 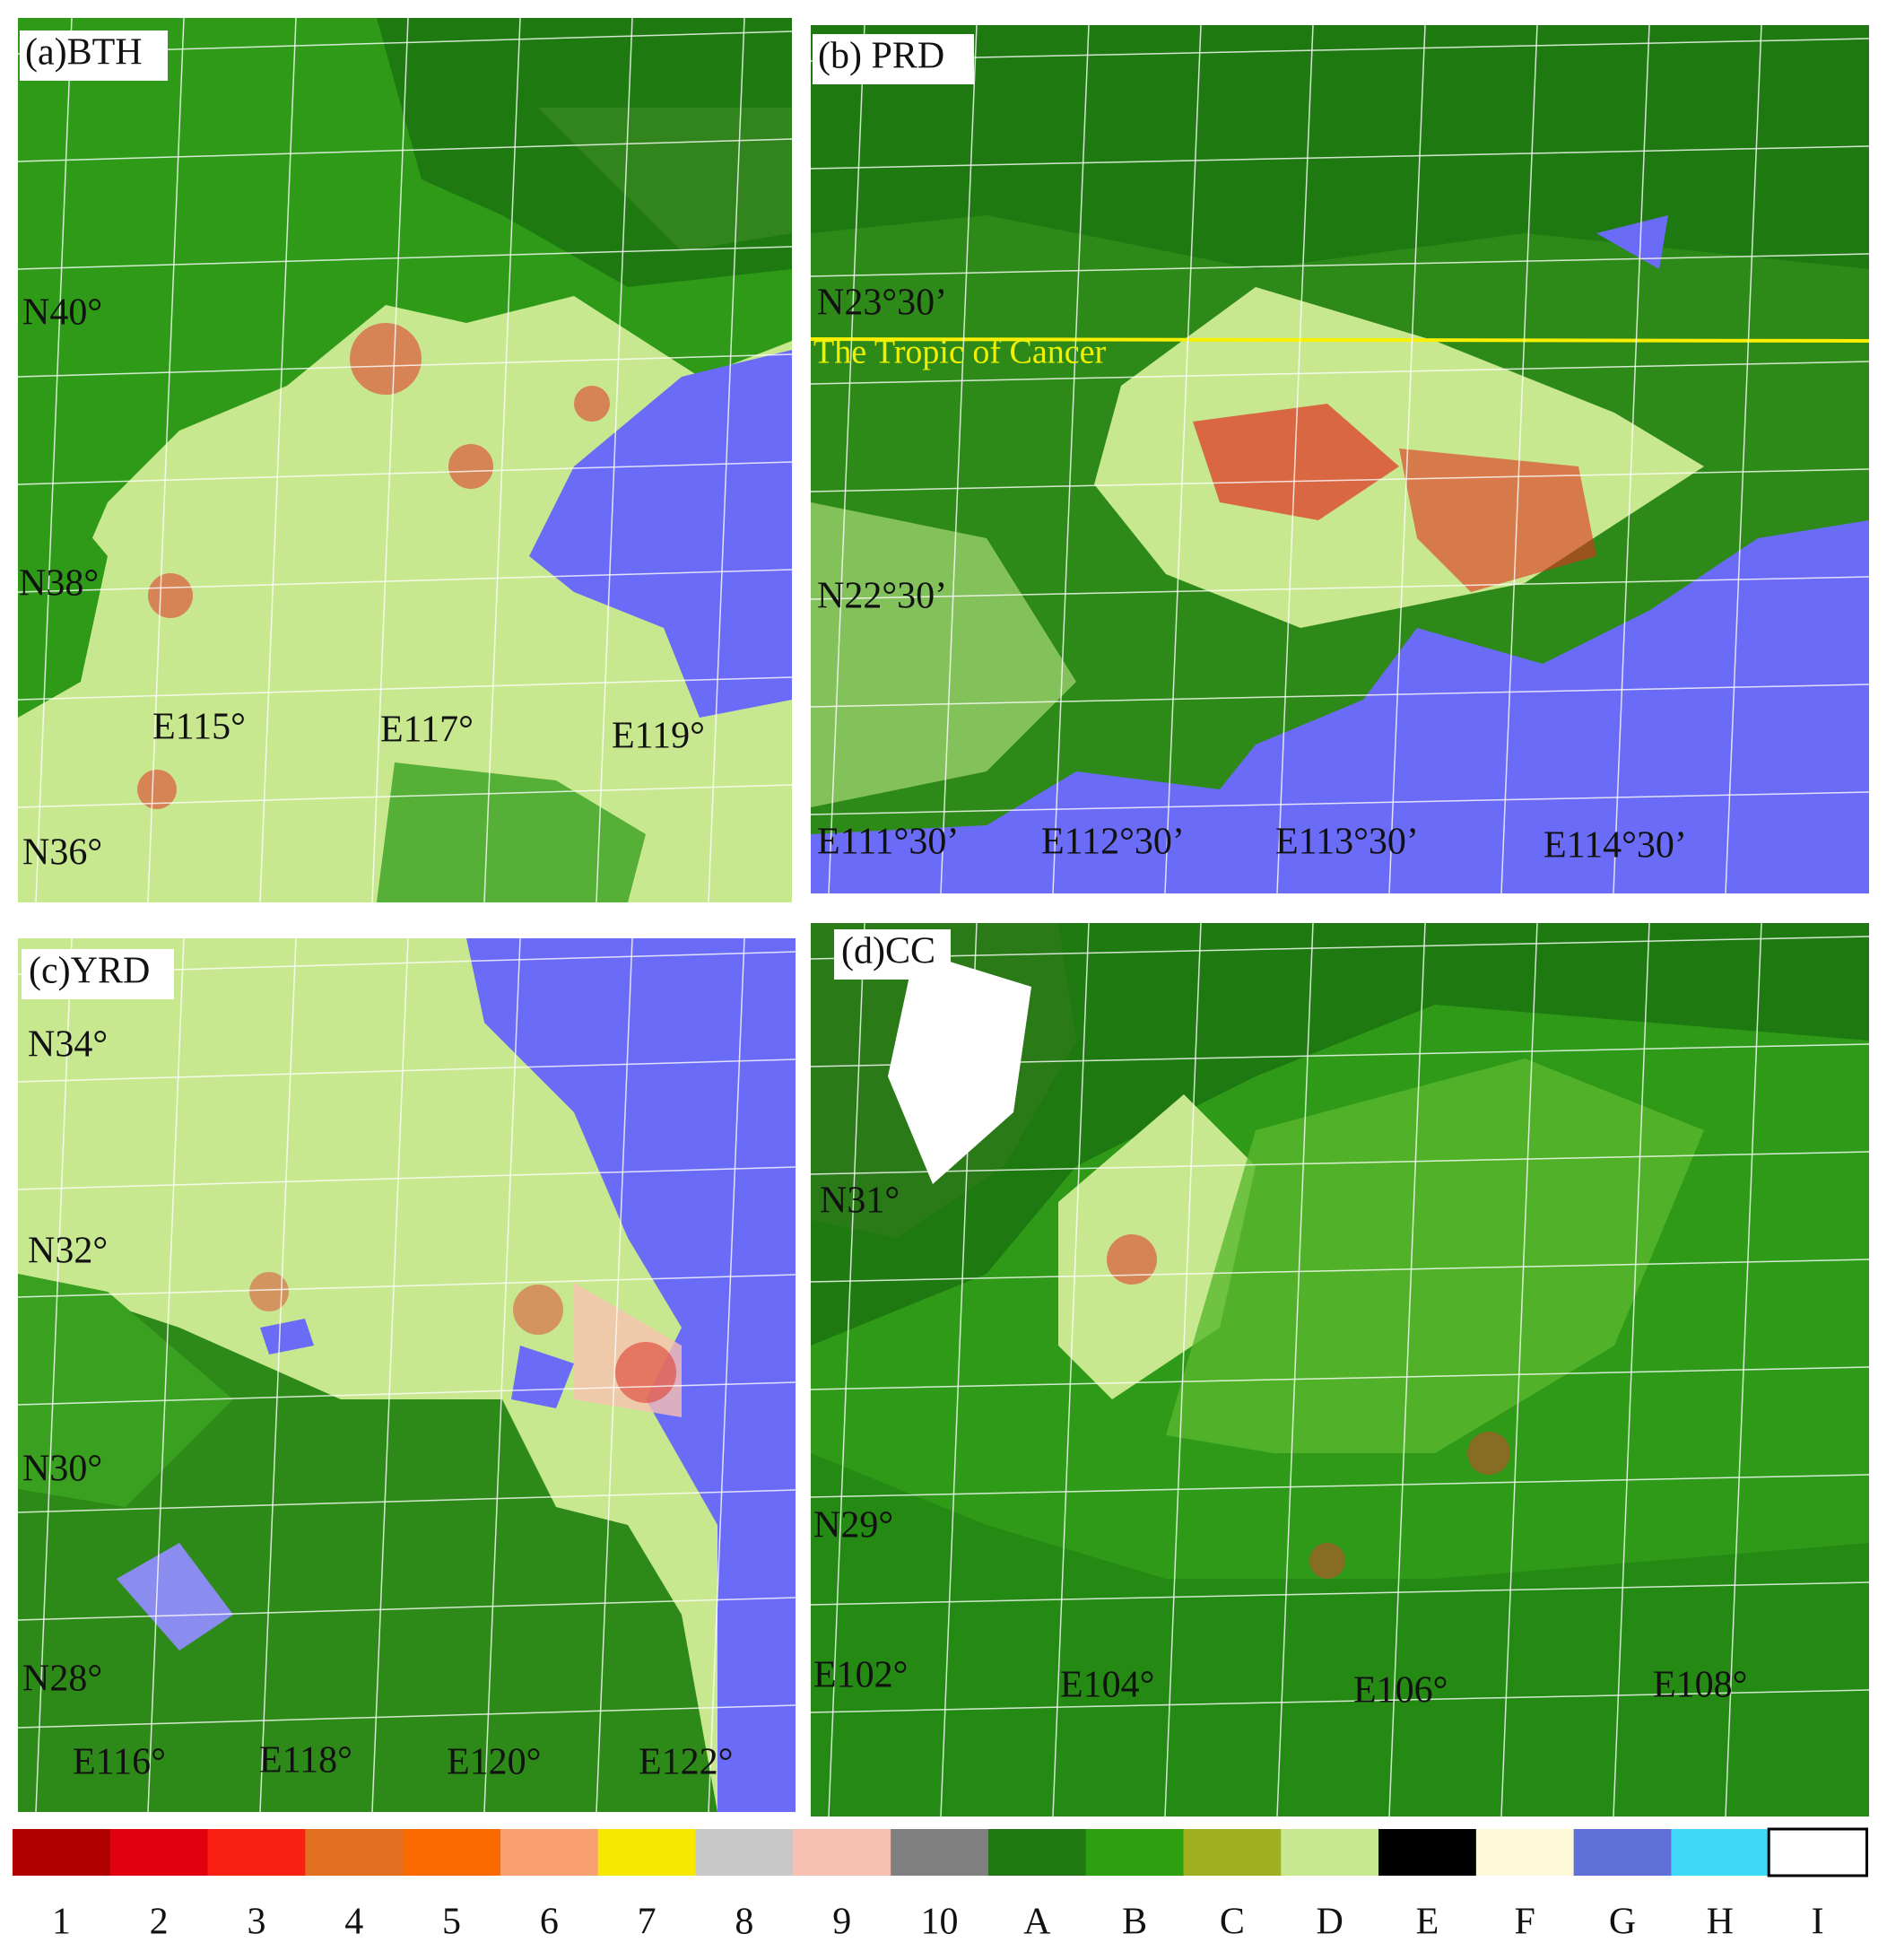 What do you see at coordinates (256, 1922) in the screenshot?
I see `legend-label: 3` at bounding box center [256, 1922].